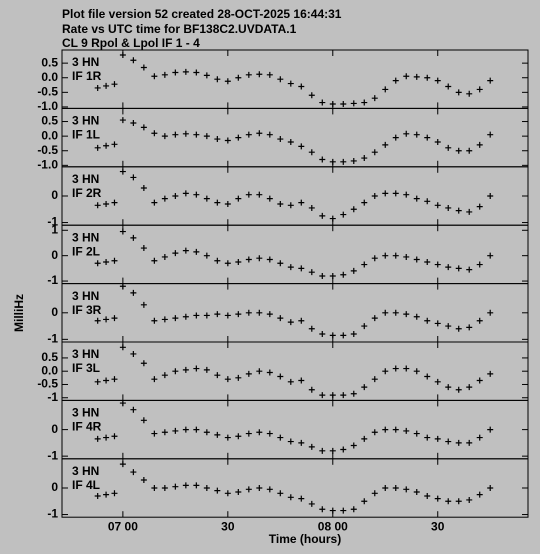  What do you see at coordinates (87, 310) in the screenshot?
I see `panel-label: IF 3R` at bounding box center [87, 310].